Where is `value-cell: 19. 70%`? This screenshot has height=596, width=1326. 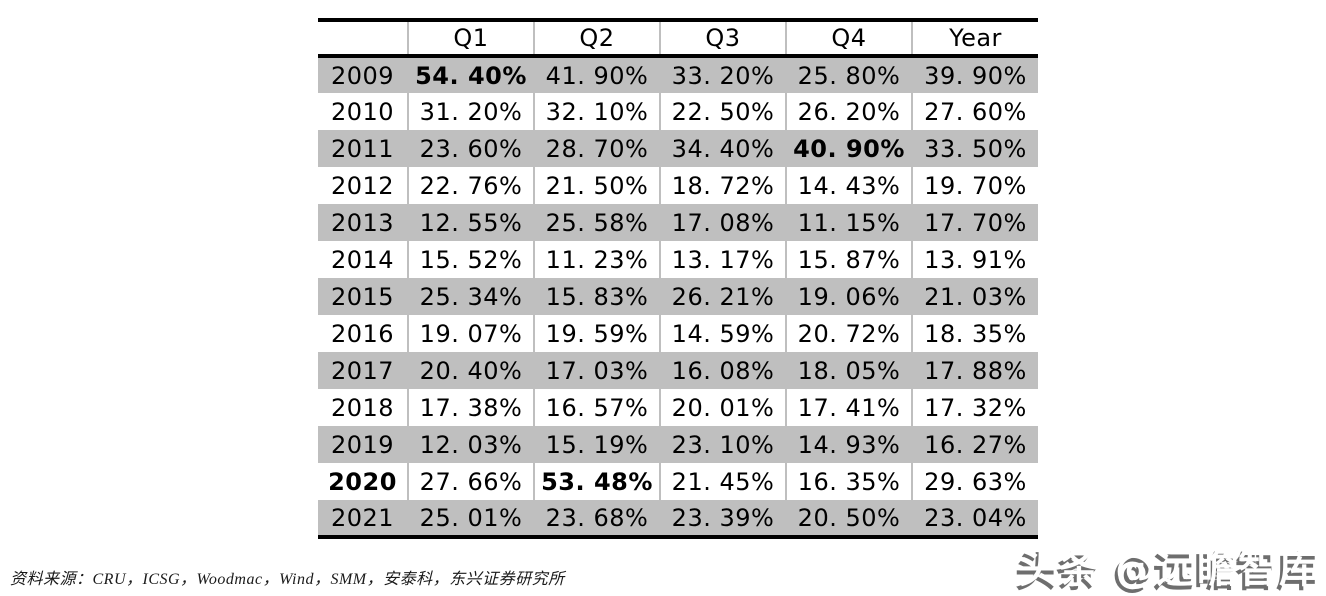 value-cell: 19. 70% is located at coordinates (974, 185).